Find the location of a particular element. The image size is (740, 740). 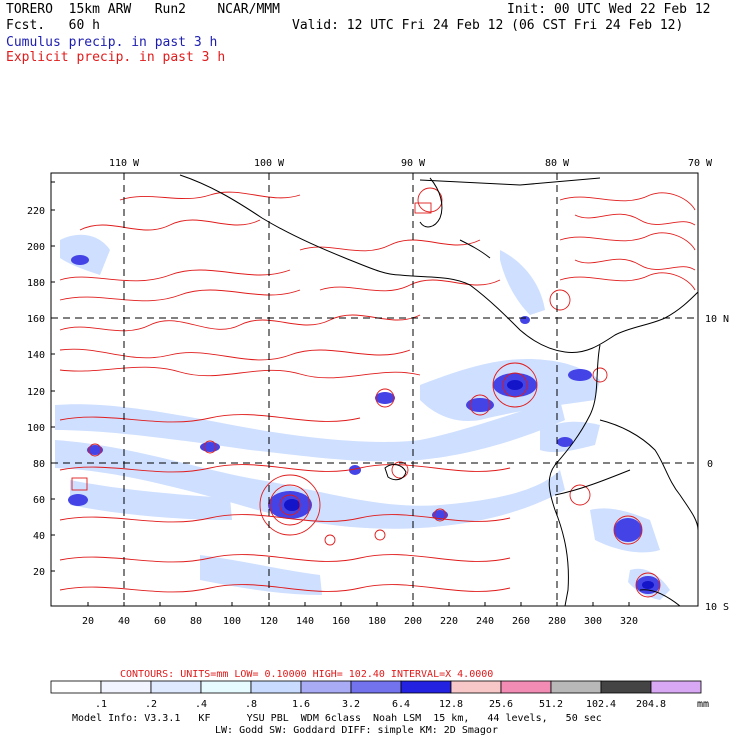

colorbar-label: .2 is located at coordinates (151, 704).